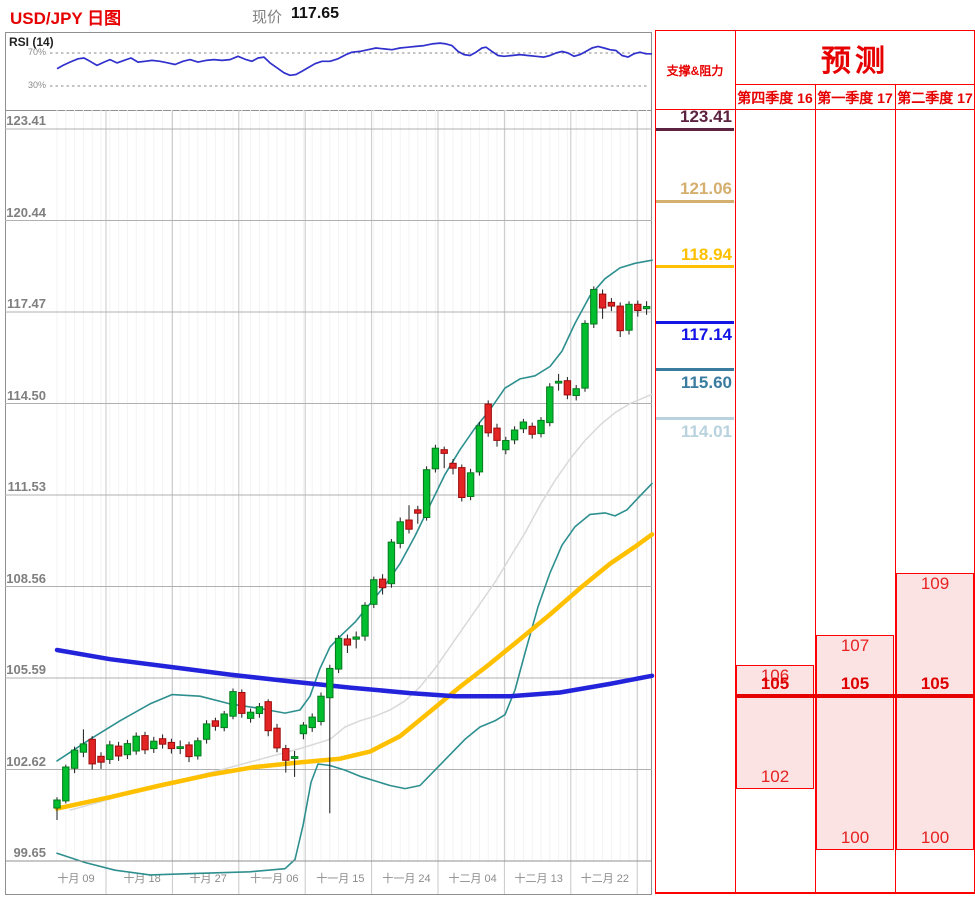  What do you see at coordinates (26, 395) in the screenshot?
I see `price-tick-label: 114.50` at bounding box center [26, 395].